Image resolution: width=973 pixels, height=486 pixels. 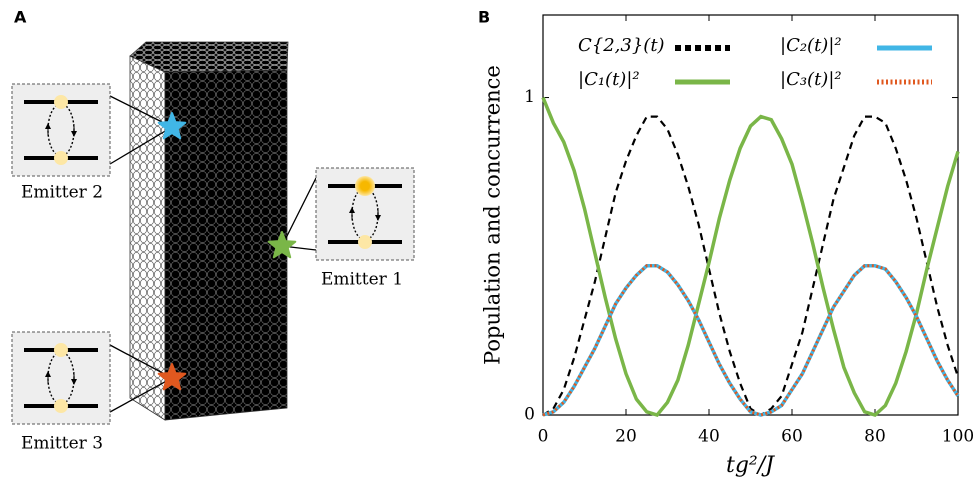 What do you see at coordinates (543, 437) in the screenshot?
I see `x-tick-label: 0` at bounding box center [543, 437].